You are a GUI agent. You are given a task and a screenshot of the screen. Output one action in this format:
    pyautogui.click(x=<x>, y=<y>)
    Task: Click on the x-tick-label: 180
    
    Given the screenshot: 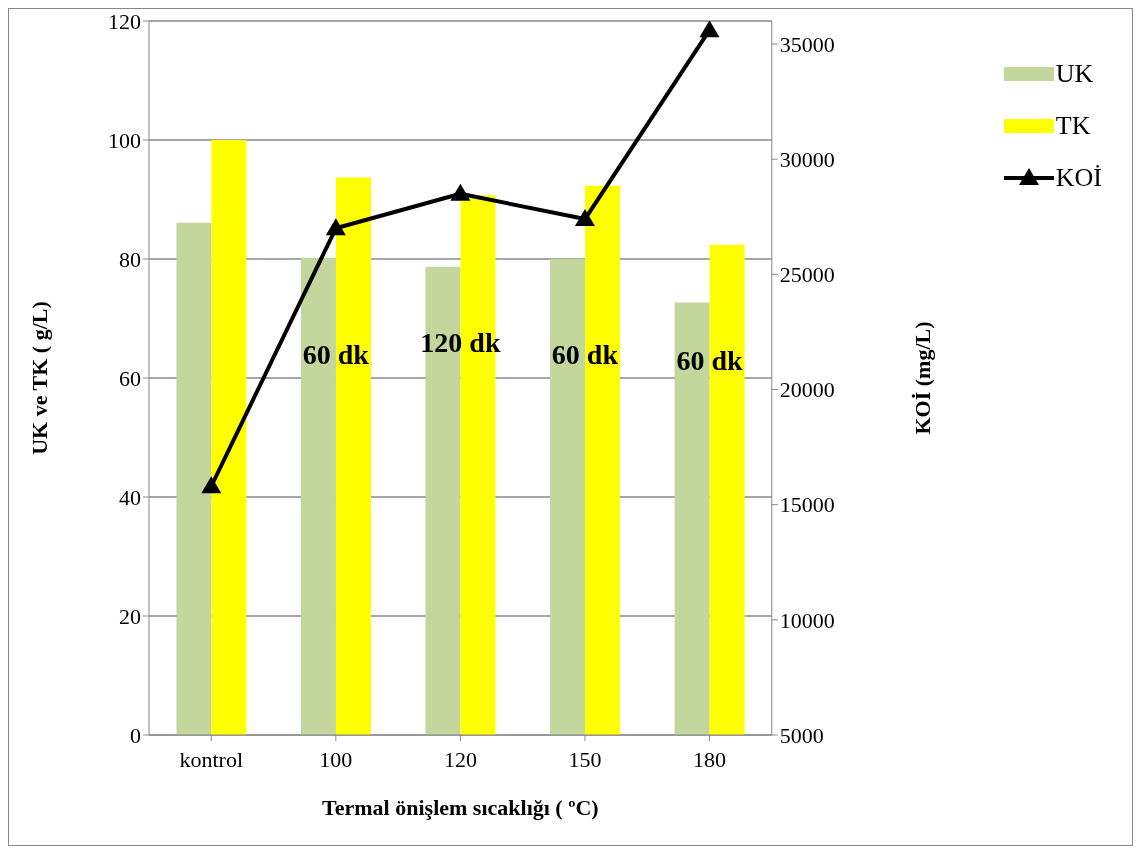 What is the action you would take?
    pyautogui.click(x=709, y=759)
    